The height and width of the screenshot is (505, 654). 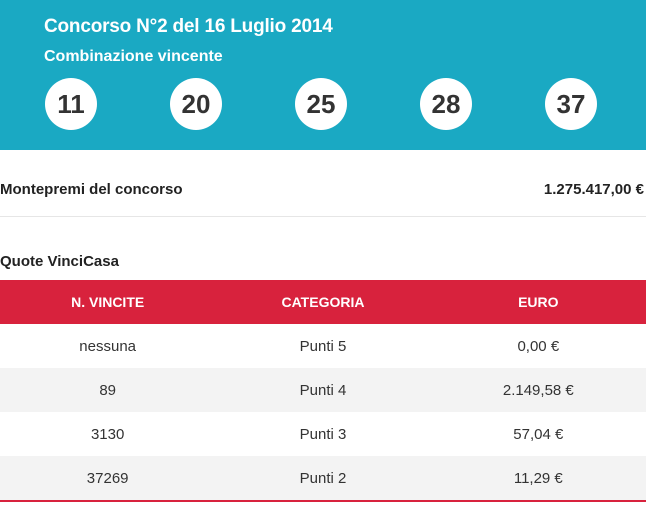 I want to click on cell-wins: nessuna, so click(x=108, y=346).